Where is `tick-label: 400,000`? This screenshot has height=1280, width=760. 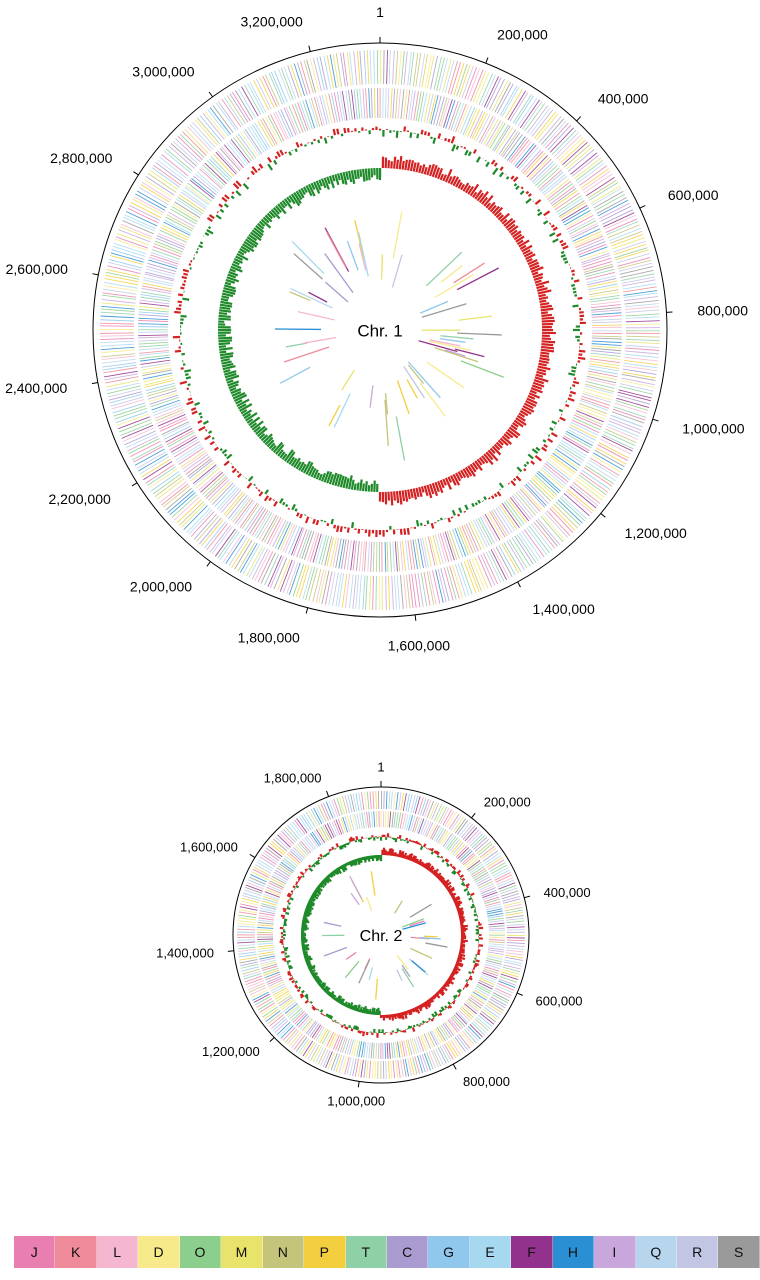 tick-label: 400,000 is located at coordinates (623, 98).